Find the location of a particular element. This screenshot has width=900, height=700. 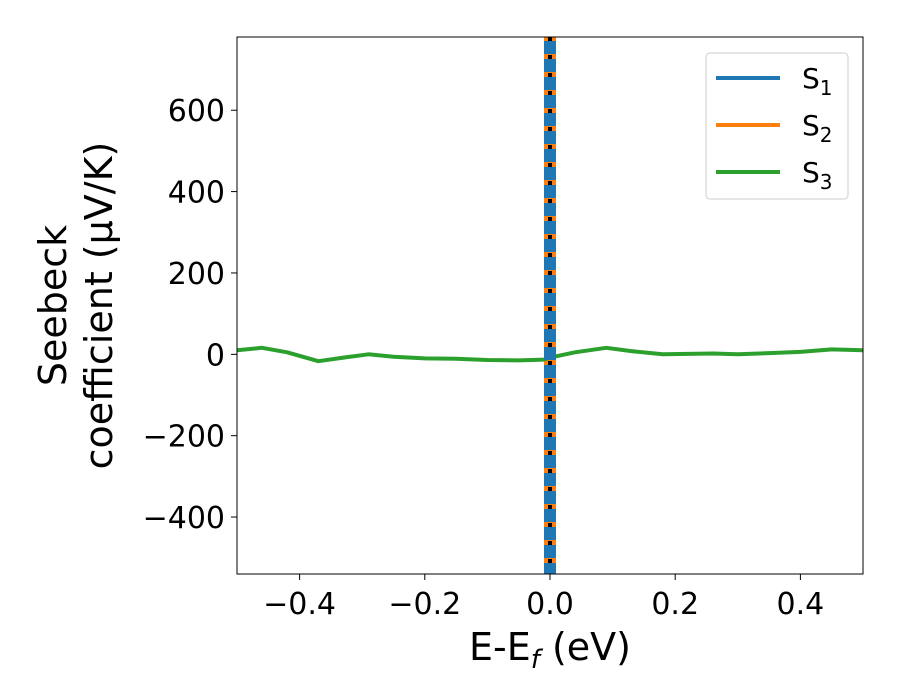

y-tick-label: 400 is located at coordinates (196, 193).